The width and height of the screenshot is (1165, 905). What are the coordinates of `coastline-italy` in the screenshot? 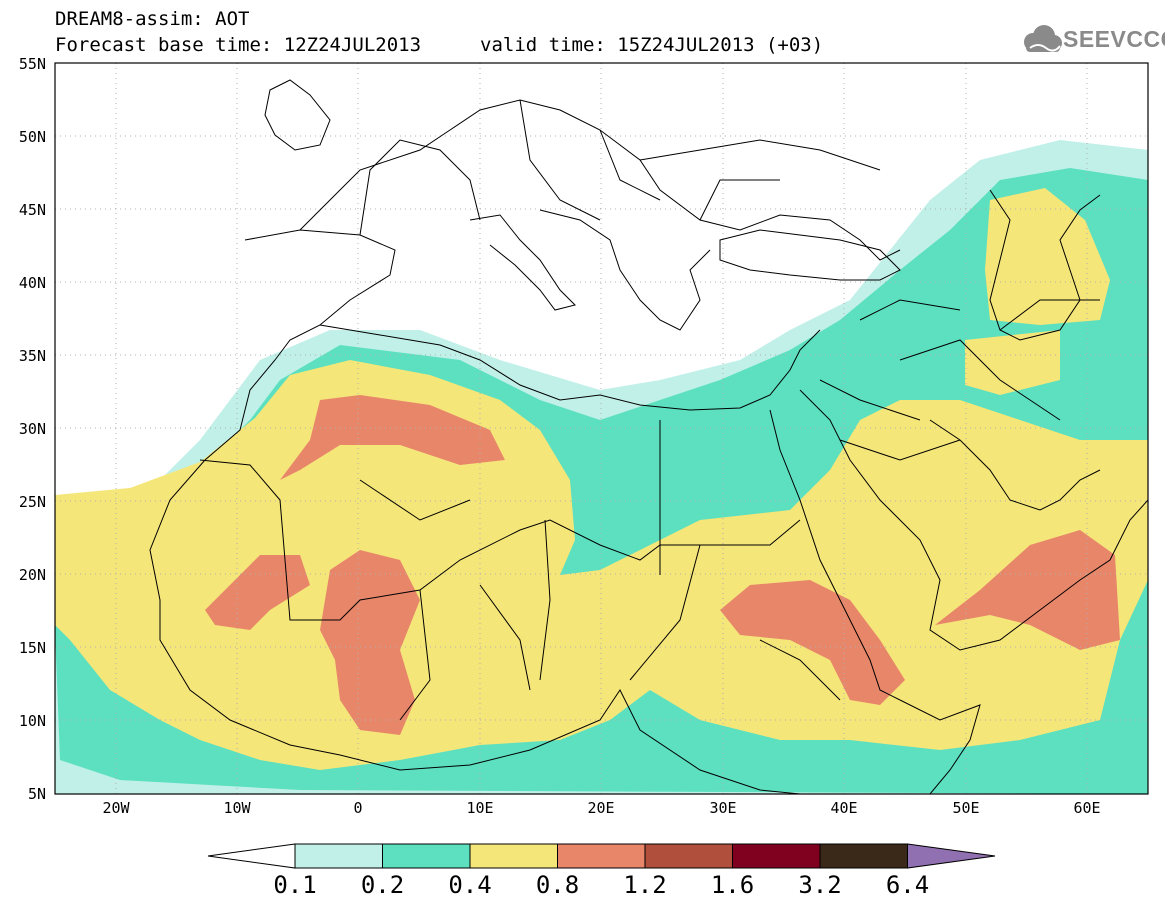 It's located at (522, 262).